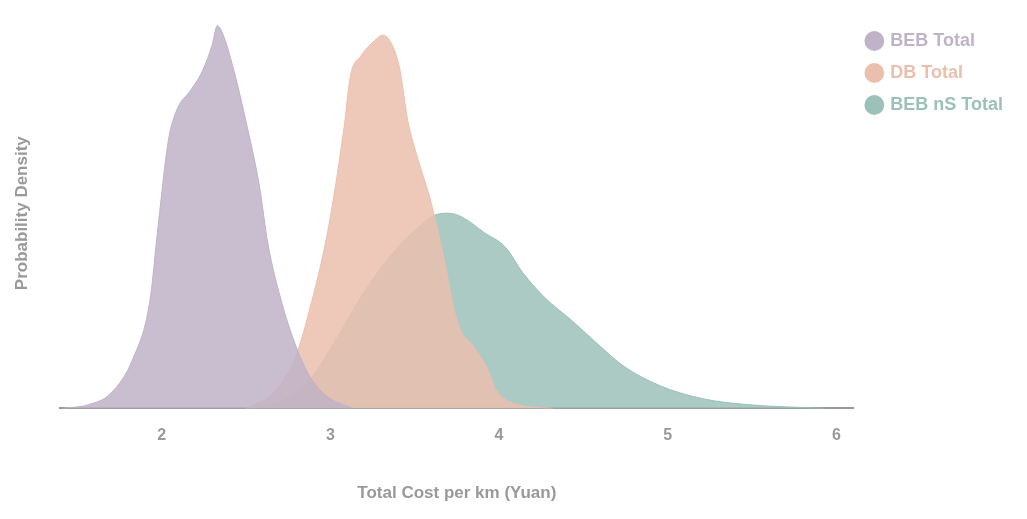  Describe the element at coordinates (932, 39) in the screenshot. I see `legend-label: BEB Total` at that location.